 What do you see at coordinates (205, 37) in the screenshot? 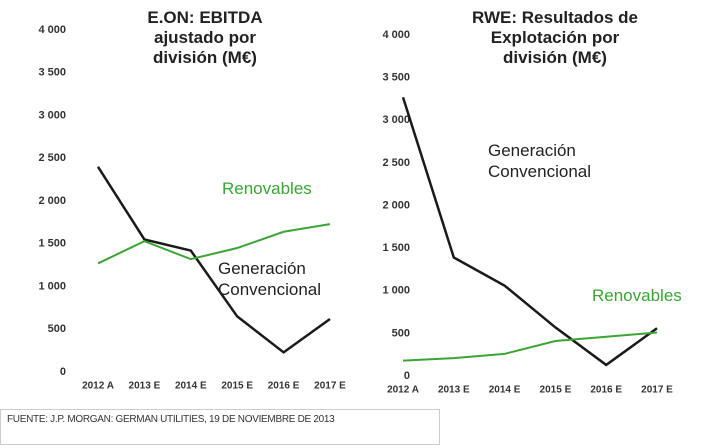
I see `chart-title: E.ON: EBITDA ajustado por división (M€)` at bounding box center [205, 37].